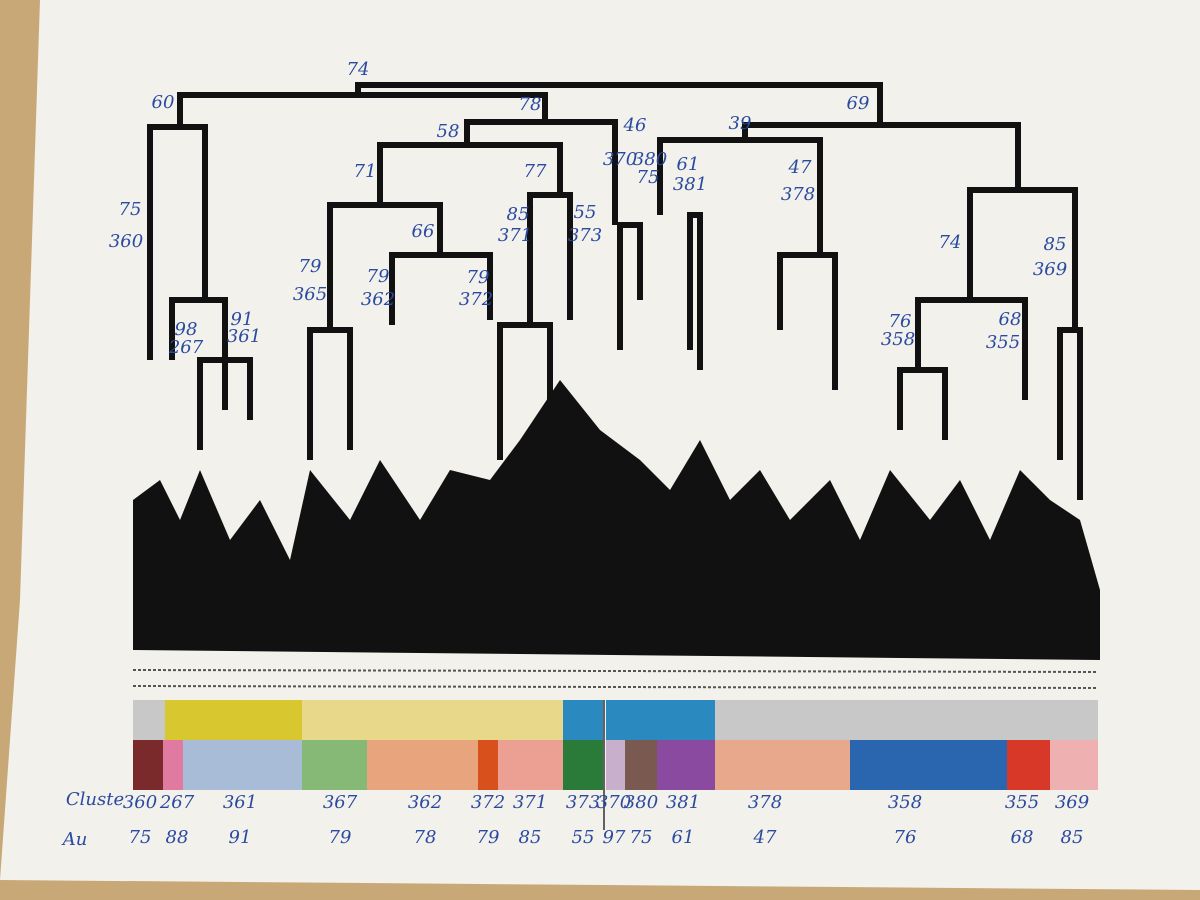 The width and height of the screenshot is (1200, 900). What do you see at coordinates (1022, 802) in the screenshot?
I see `cluster-id: 355` at bounding box center [1022, 802].